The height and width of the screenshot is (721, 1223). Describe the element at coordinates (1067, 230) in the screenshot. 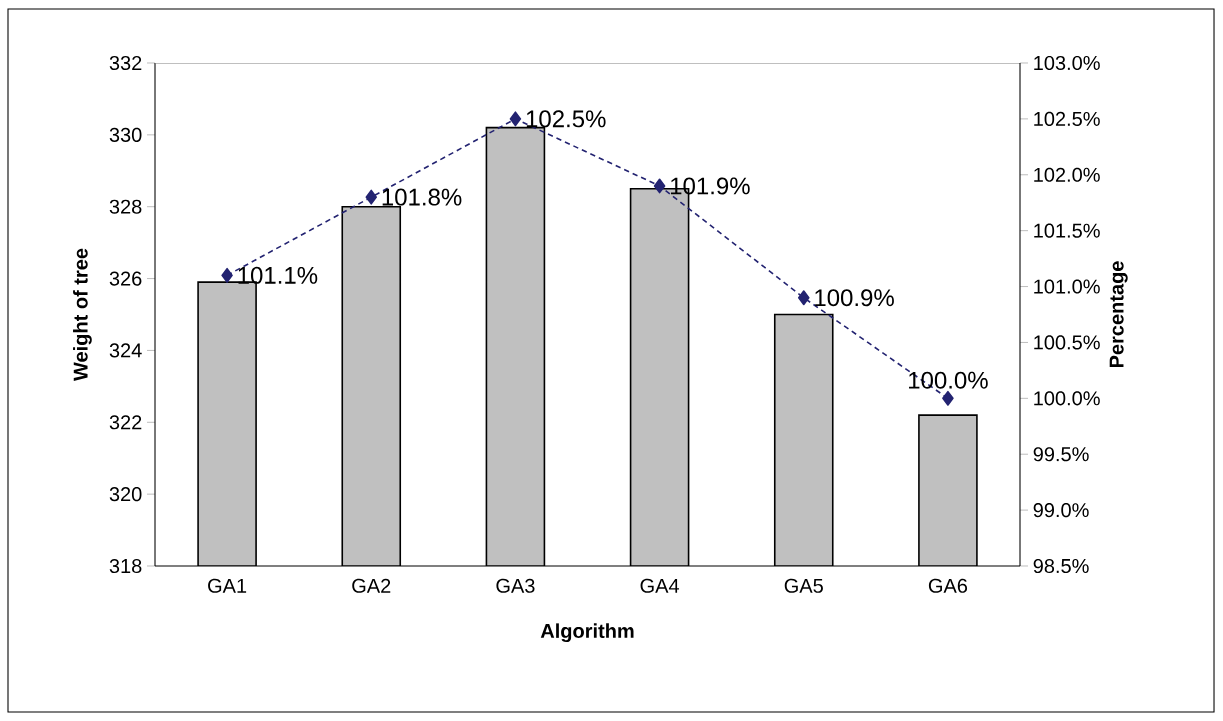

I see `y2-tick-label: 101.5%` at that location.